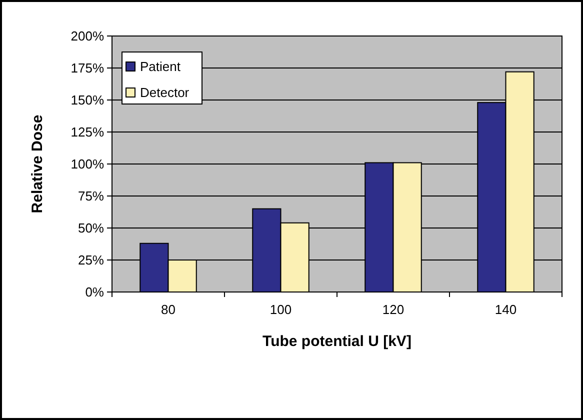 This screenshot has width=583, height=420. Describe the element at coordinates (91, 228) in the screenshot. I see `y-tick-label: 50%` at that location.